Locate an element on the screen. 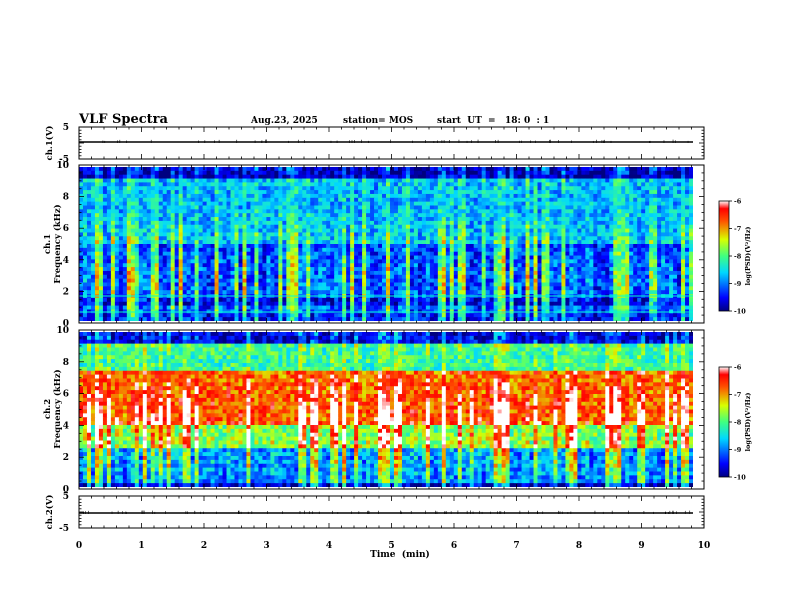 The height and width of the screenshot is (612, 792). ch1-colorbar: log(PSD)(V²/Hz) -6 -7 -8 -9 -10 is located at coordinates (735, 257).